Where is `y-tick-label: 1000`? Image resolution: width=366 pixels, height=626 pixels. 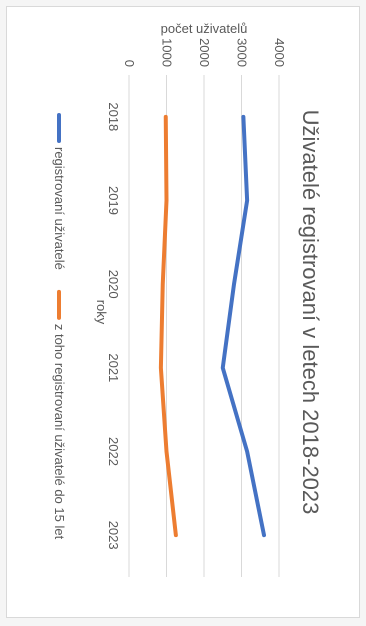
y-tick-label: 1000 is located at coordinates (167, 52).